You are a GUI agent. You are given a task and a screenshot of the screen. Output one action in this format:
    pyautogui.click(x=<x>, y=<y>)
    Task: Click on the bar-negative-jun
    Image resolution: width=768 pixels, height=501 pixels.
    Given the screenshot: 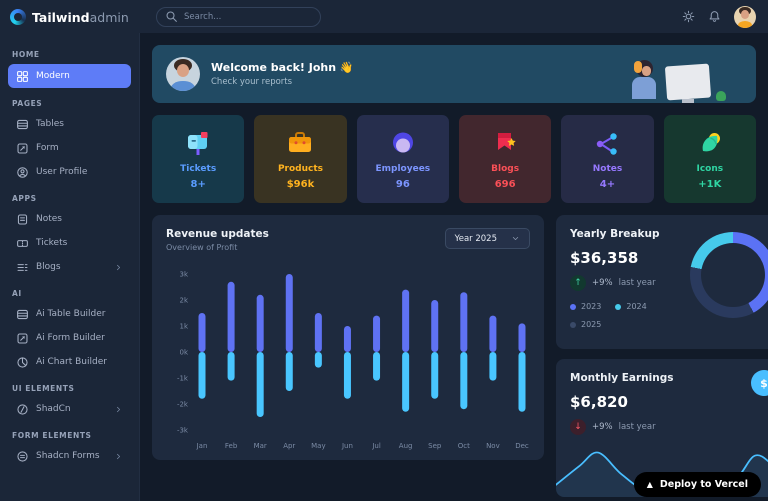 What is the action you would take?
    pyautogui.click(x=347, y=375)
    